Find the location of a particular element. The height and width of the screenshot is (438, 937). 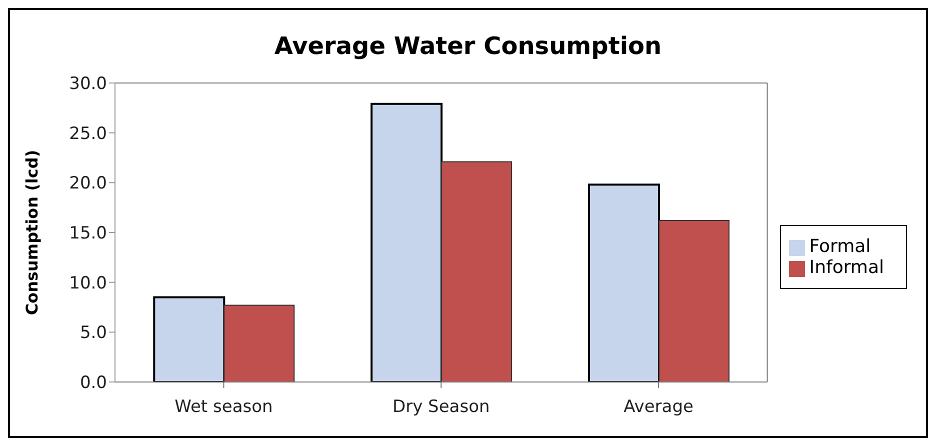

y-tick-label: 5.0 is located at coordinates (93, 333).